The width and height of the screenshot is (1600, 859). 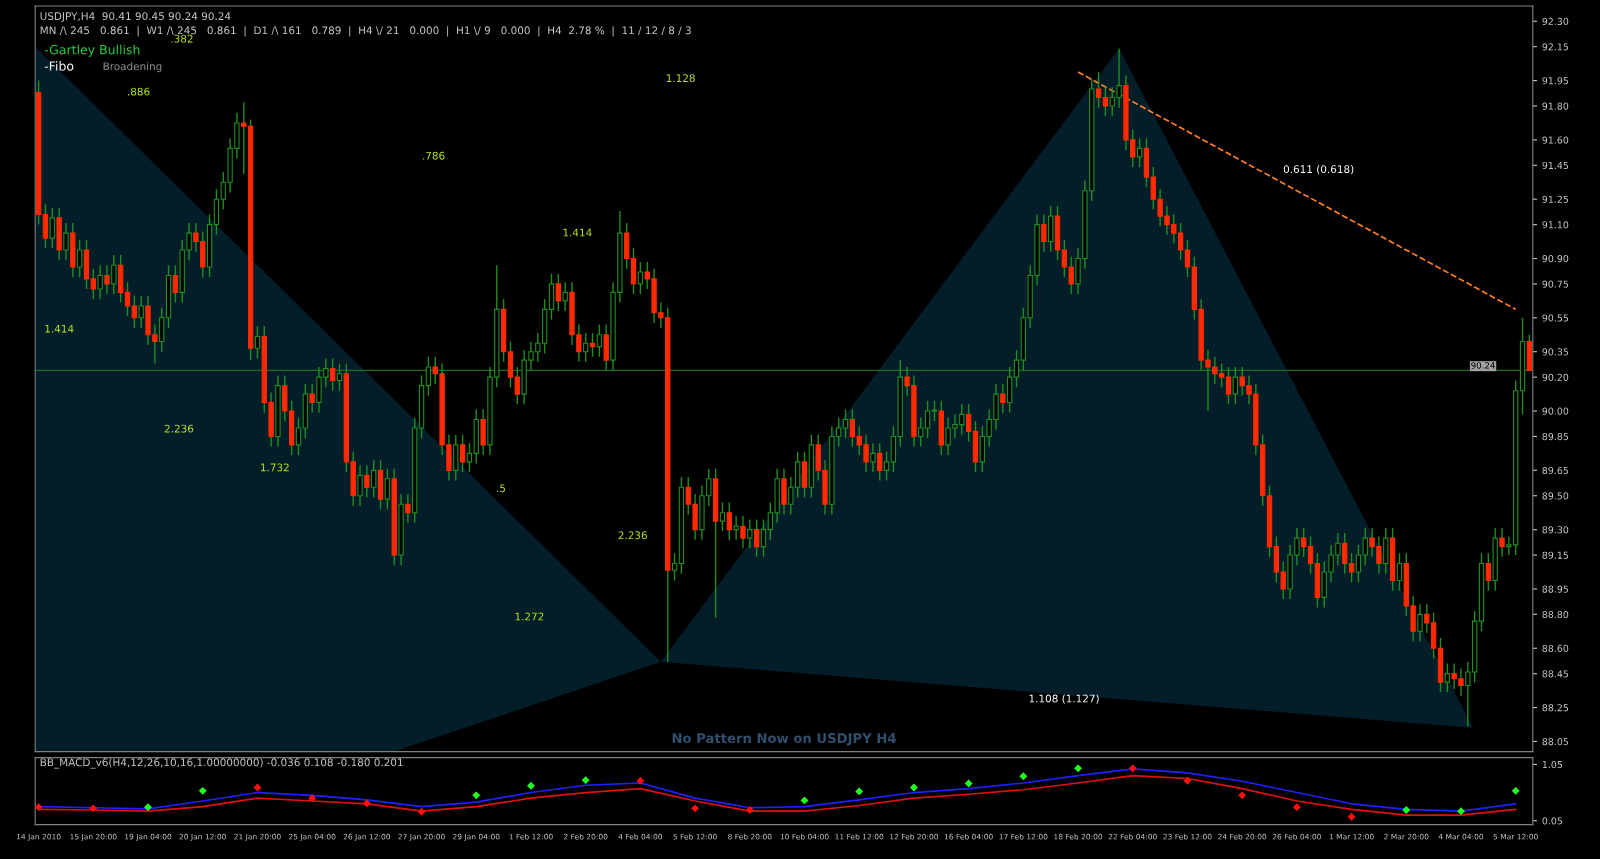 I want to click on annotation: No Pattern Now on USDJPY H4, so click(x=784, y=739).